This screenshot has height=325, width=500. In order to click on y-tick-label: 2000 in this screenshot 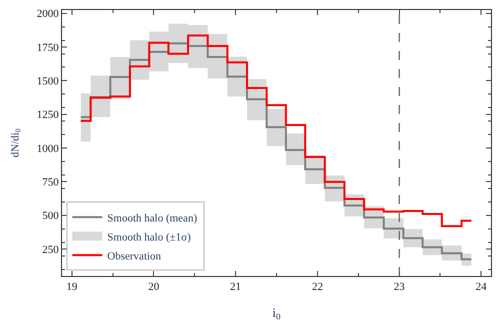, I will do `click(48, 14)`.